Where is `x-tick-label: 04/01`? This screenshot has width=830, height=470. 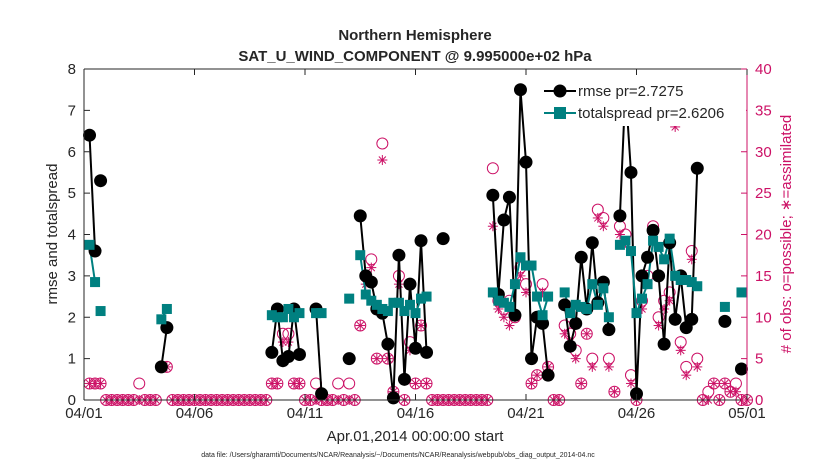
x-tick-label: 04/01 is located at coordinates (84, 413).